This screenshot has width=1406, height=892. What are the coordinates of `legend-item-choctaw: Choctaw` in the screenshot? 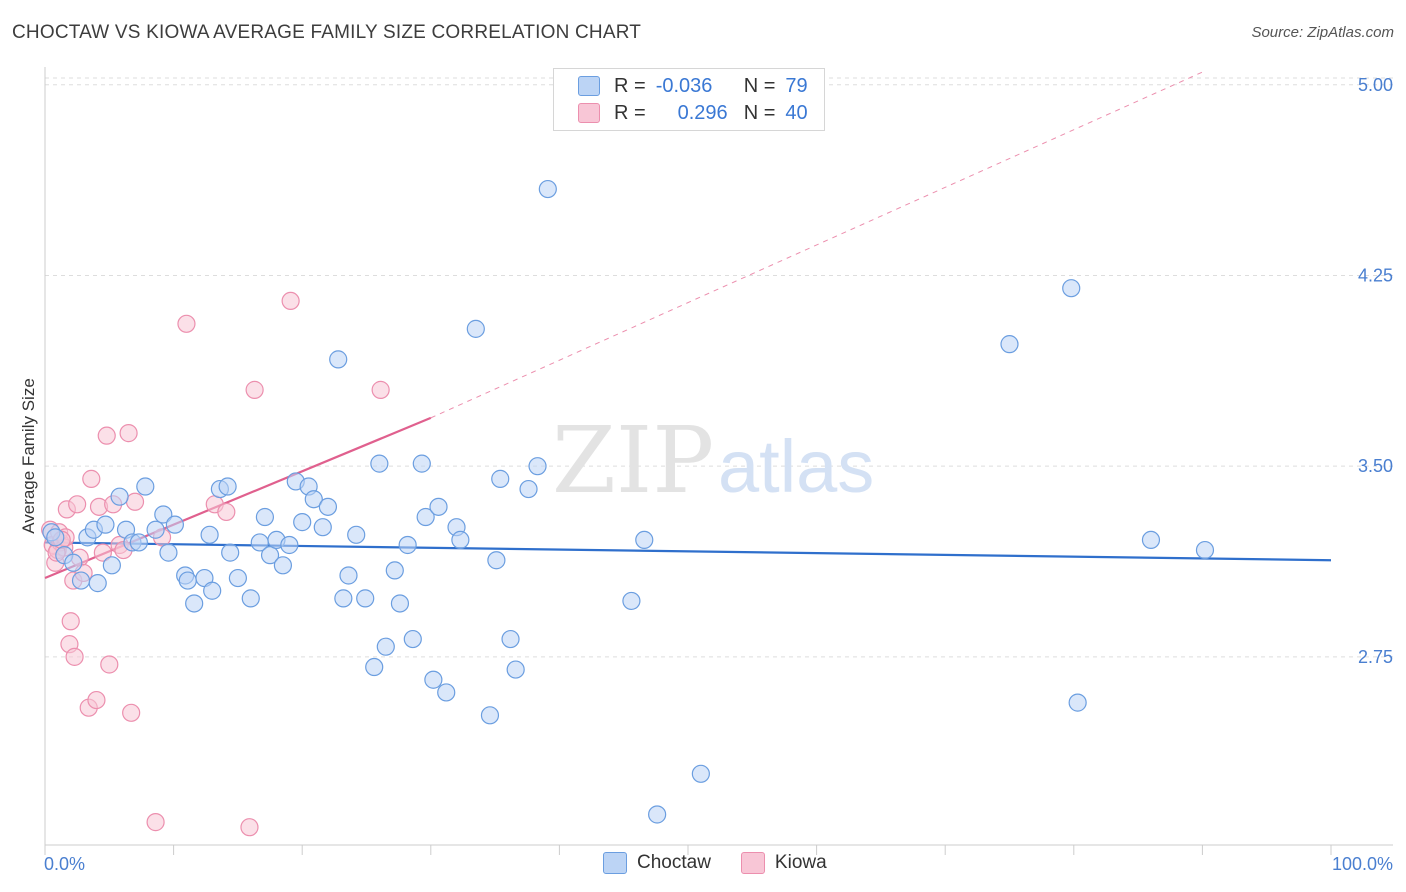 It's located at (657, 863).